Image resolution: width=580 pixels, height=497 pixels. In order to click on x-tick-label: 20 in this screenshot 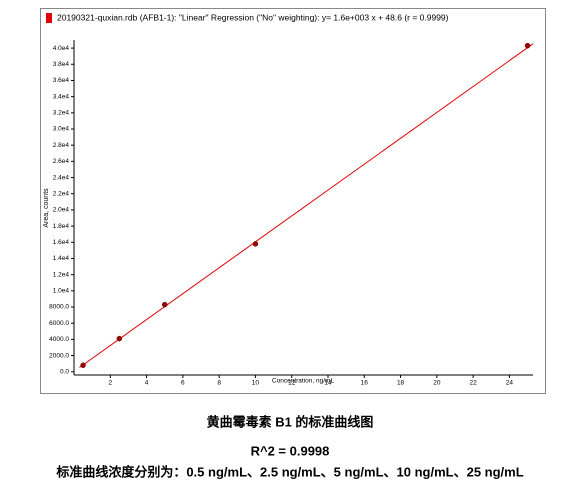, I will do `click(437, 383)`.